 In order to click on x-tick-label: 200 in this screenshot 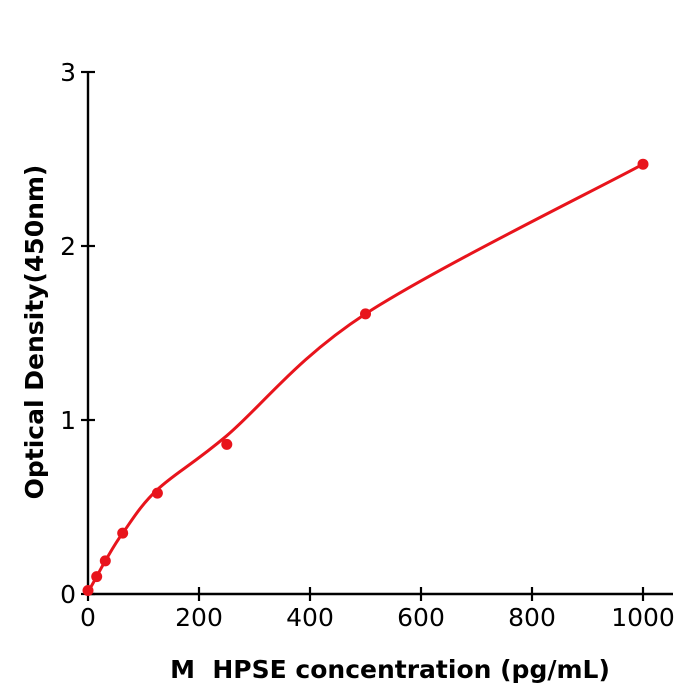, I will do `click(199, 617)`.